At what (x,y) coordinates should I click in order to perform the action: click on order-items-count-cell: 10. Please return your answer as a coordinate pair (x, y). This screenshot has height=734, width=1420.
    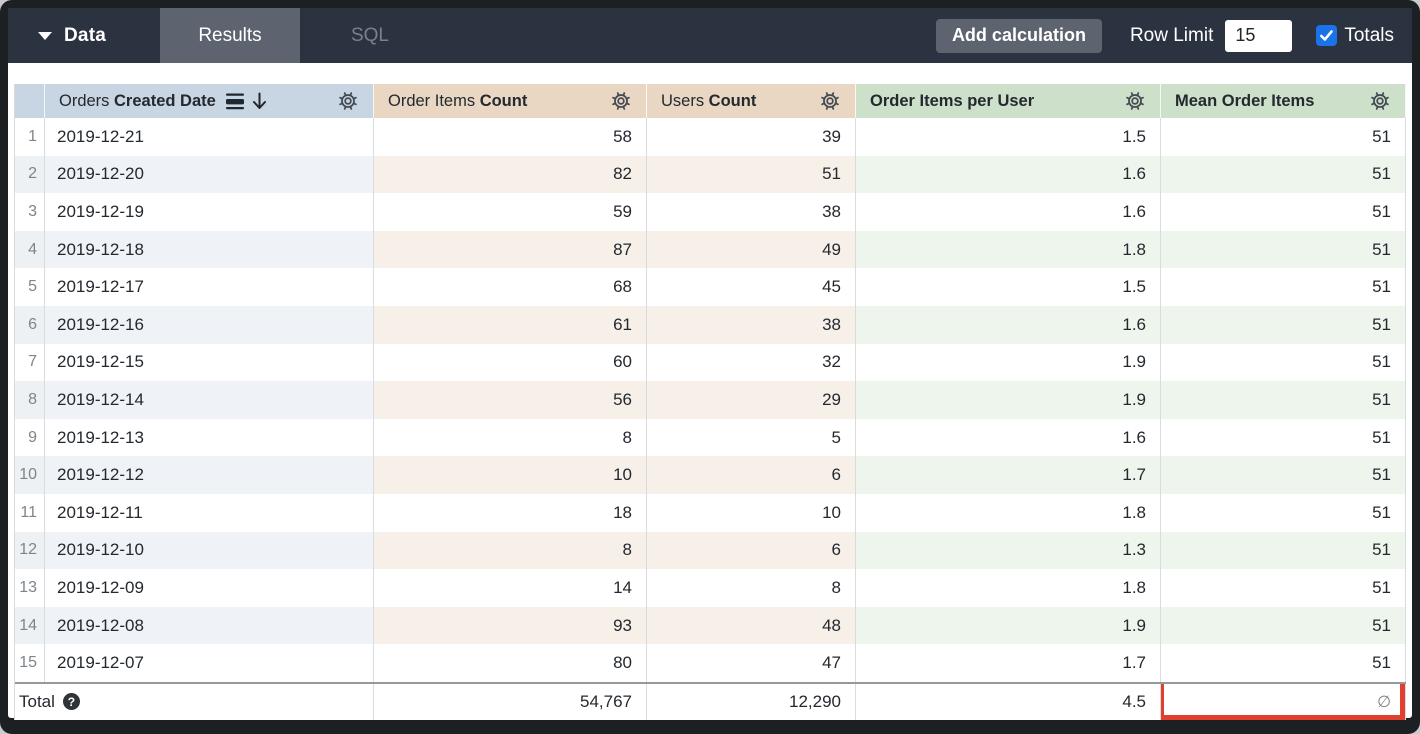
    Looking at the image, I should click on (510, 475).